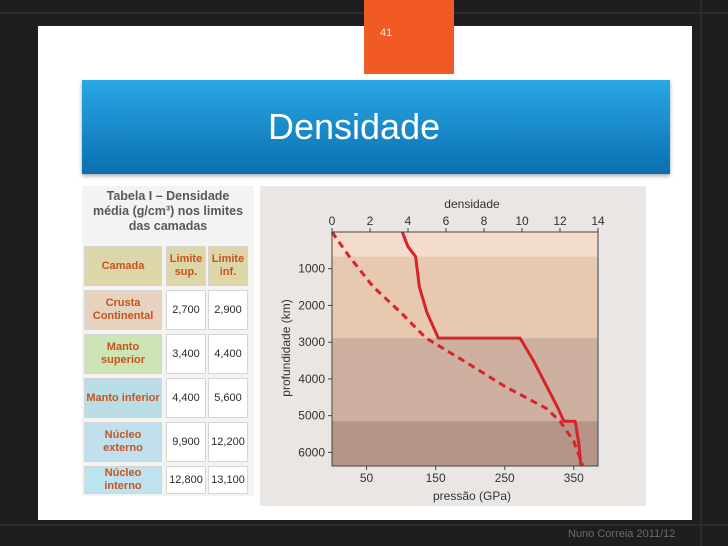 This screenshot has width=728, height=546. I want to click on depth-tick-label-2: 3000, so click(311, 342).